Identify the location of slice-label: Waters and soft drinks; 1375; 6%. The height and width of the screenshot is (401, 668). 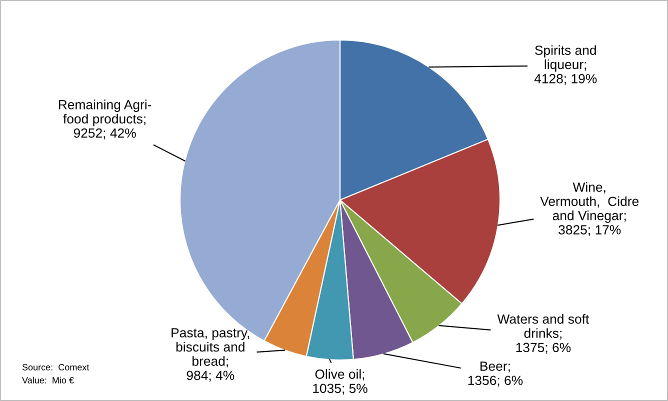
(543, 334).